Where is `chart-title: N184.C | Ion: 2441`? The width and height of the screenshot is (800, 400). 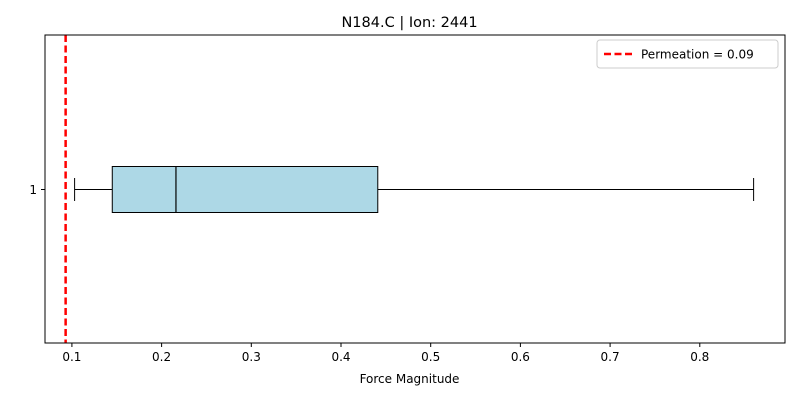 chart-title: N184.C | Ion: 2441 is located at coordinates (409, 23).